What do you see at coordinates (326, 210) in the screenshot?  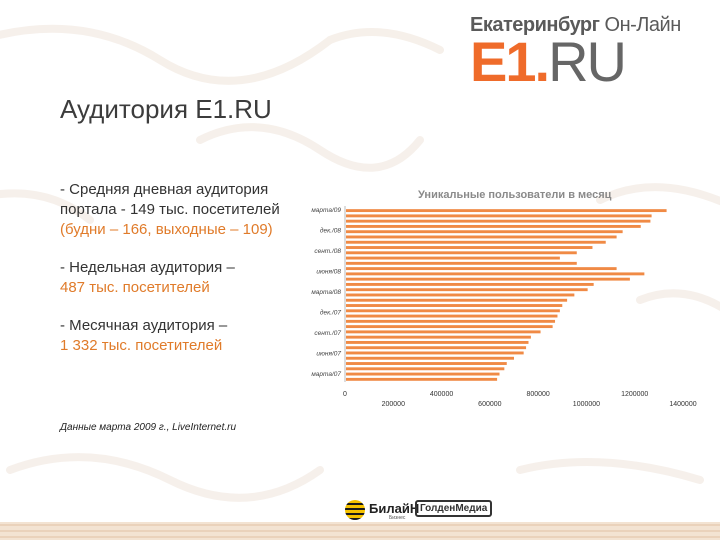 I see `y-tick-label: марта/09` at bounding box center [326, 210].